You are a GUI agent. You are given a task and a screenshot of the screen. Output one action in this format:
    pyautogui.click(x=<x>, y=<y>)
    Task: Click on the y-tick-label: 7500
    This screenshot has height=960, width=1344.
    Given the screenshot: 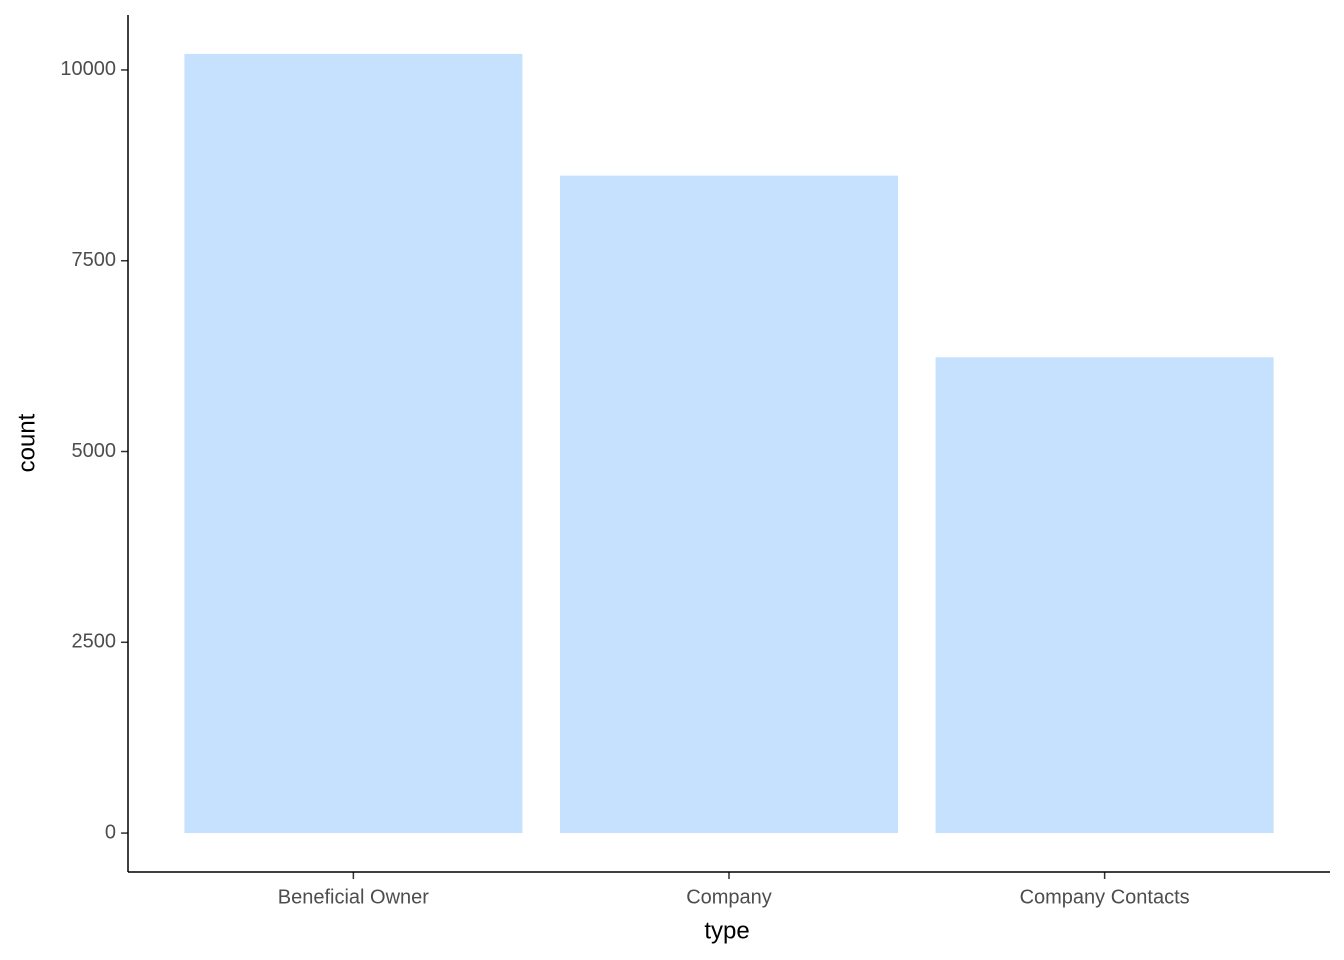 What is the action you would take?
    pyautogui.click(x=94, y=260)
    